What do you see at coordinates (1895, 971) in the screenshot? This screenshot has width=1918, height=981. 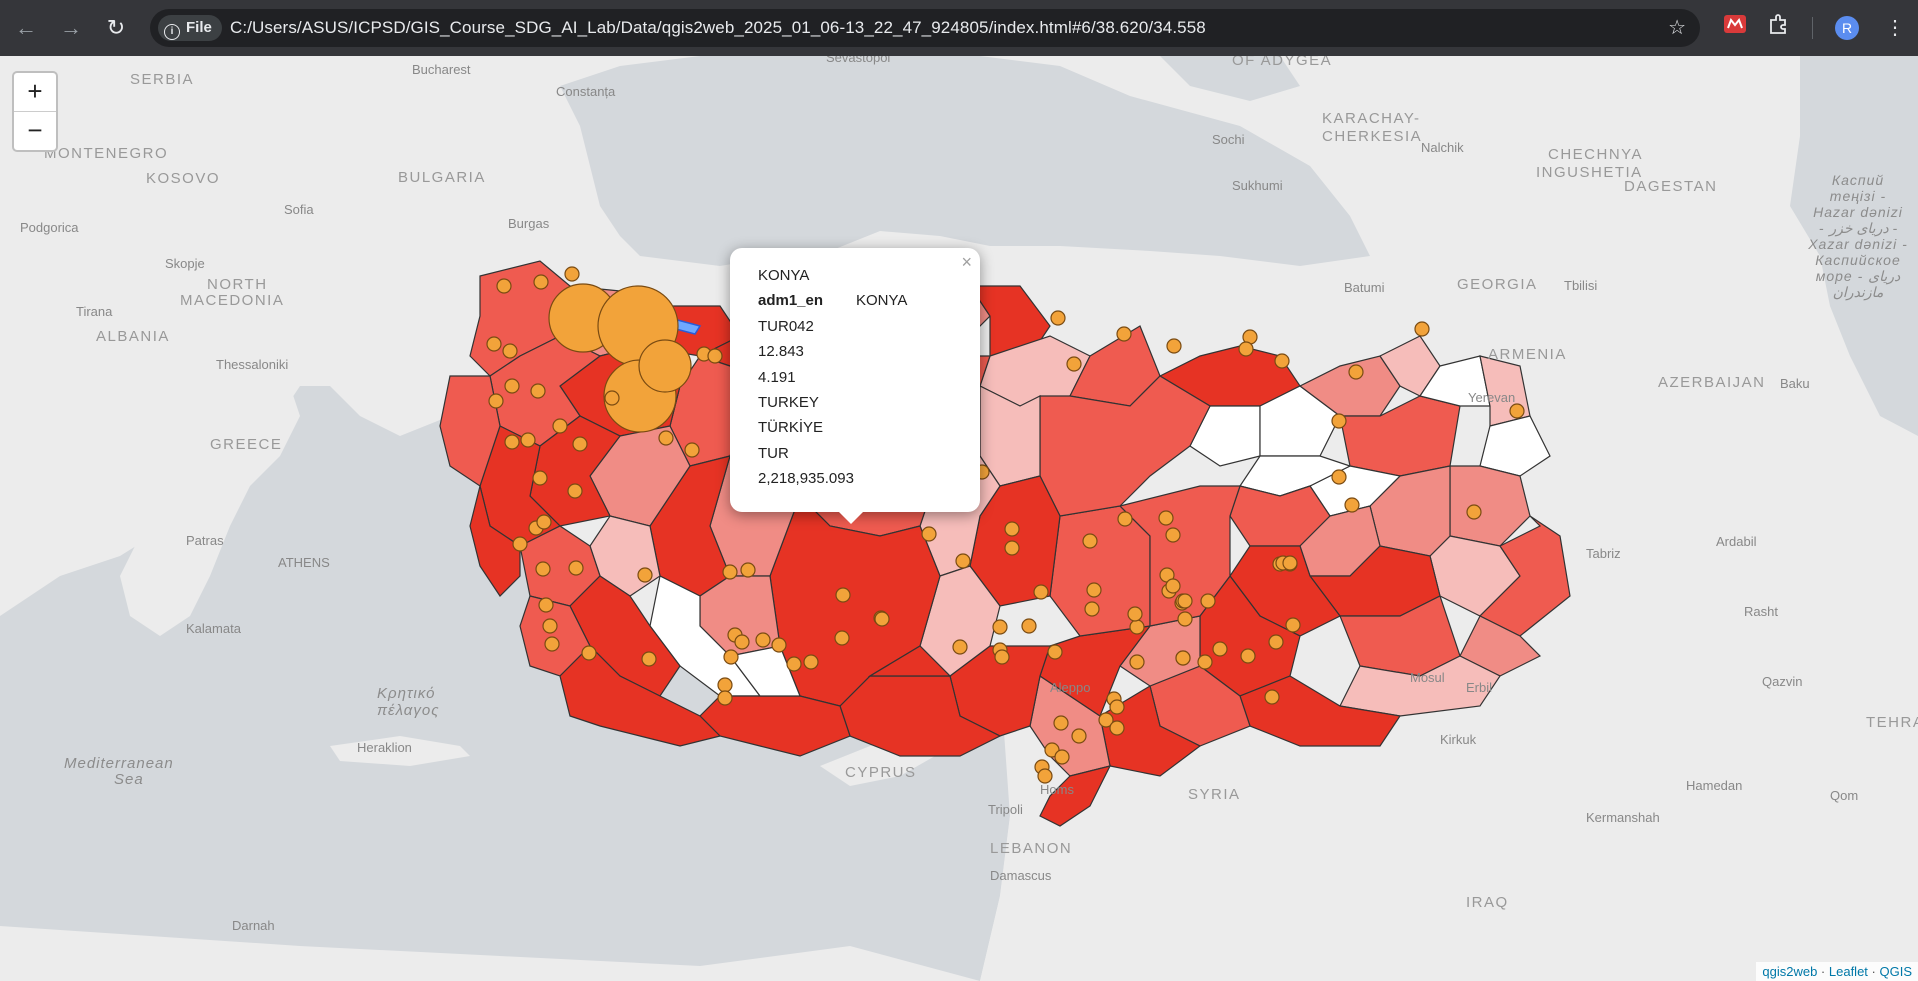 I see `attribution-qgis-link: QGIS` at bounding box center [1895, 971].